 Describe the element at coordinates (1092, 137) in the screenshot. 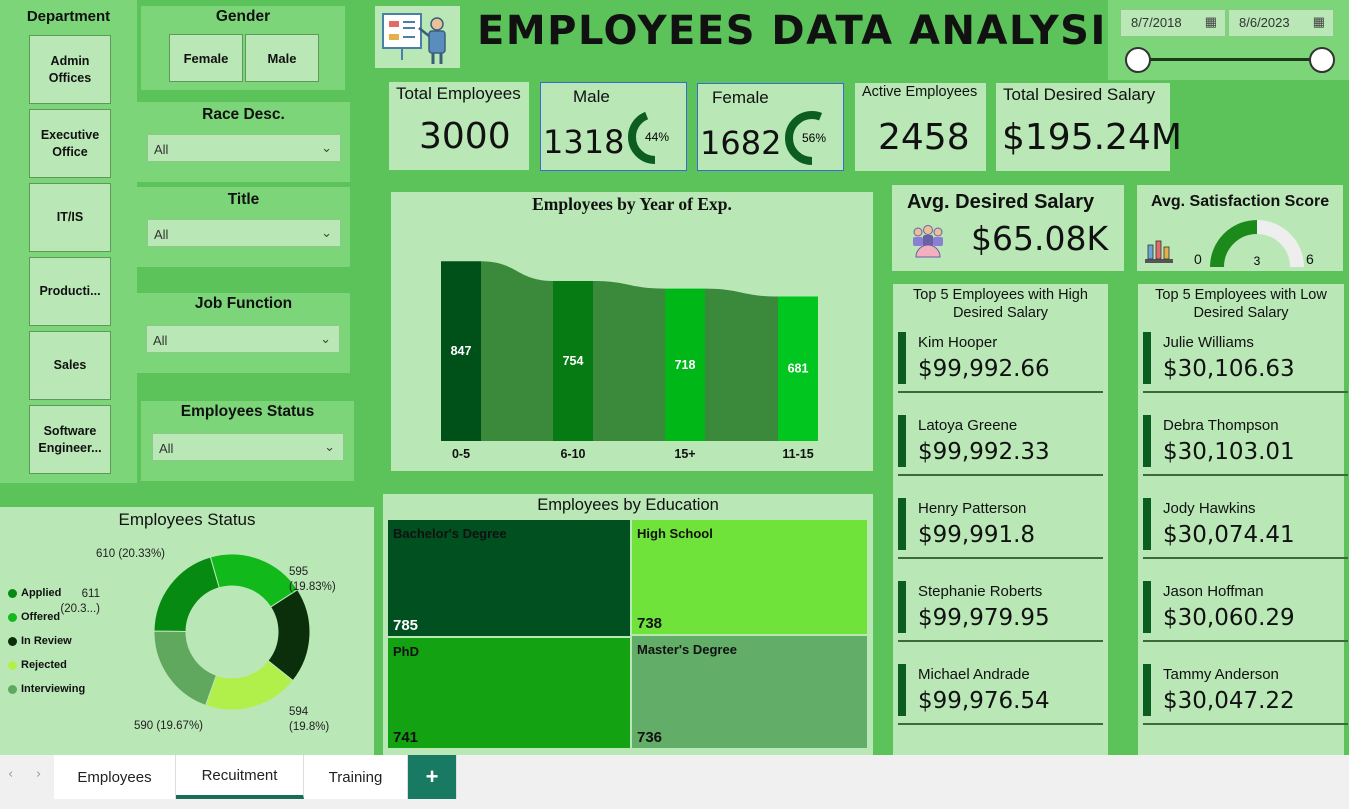

I see `total-desired-salary-value: $195.24M` at that location.